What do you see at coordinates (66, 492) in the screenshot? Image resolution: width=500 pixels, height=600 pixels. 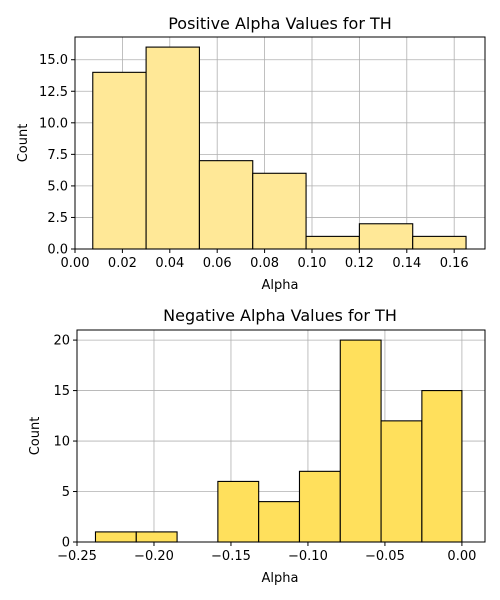 I see `y-tick-label: 5` at bounding box center [66, 492].